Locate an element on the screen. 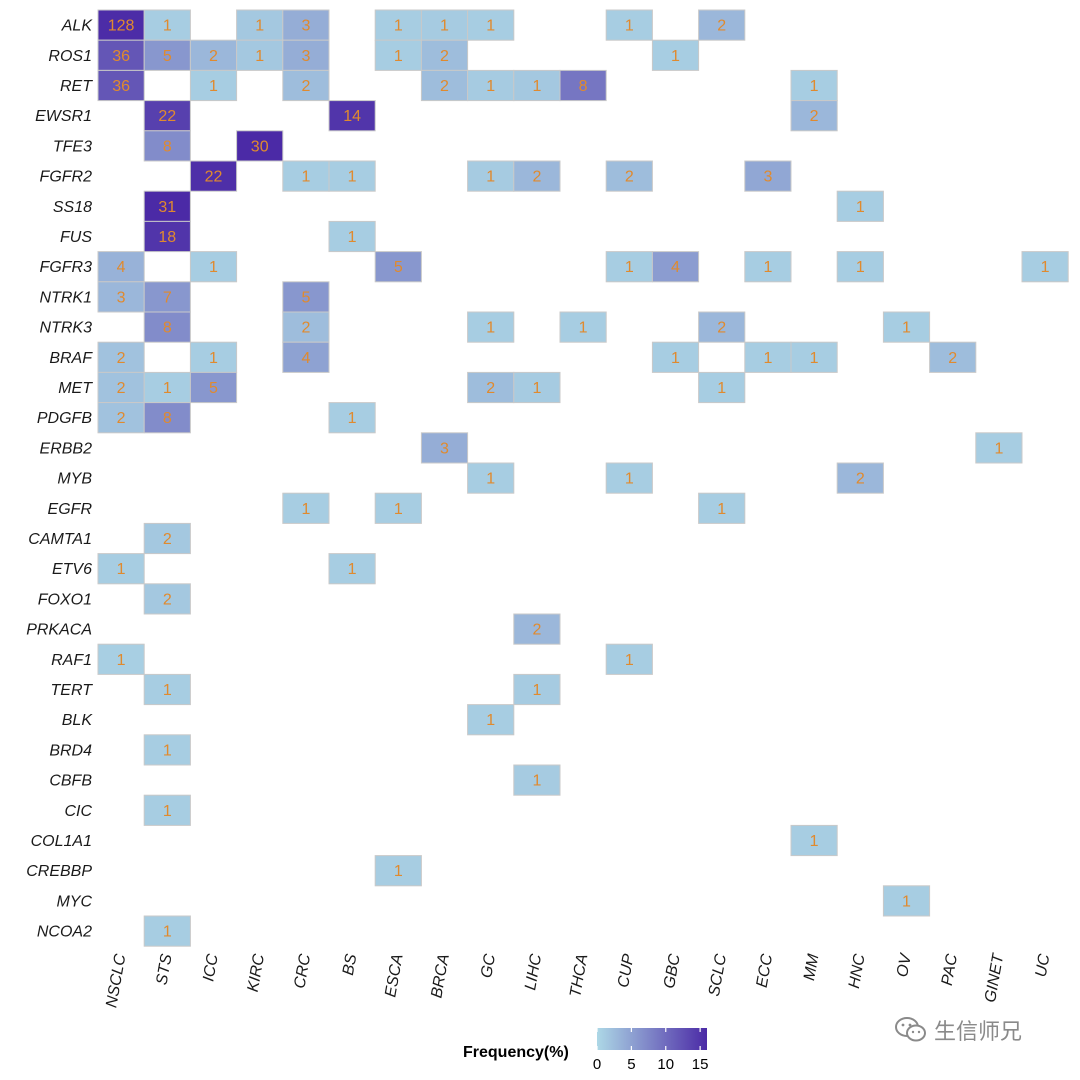 This screenshot has height=1080, width=1080. row-label-fgfr3: FGFR3 is located at coordinates (66, 267).